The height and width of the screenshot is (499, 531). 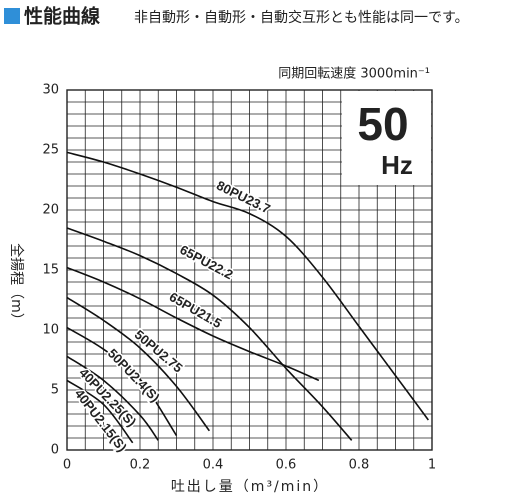 I want to click on frequency-value: 50, so click(x=382, y=124).